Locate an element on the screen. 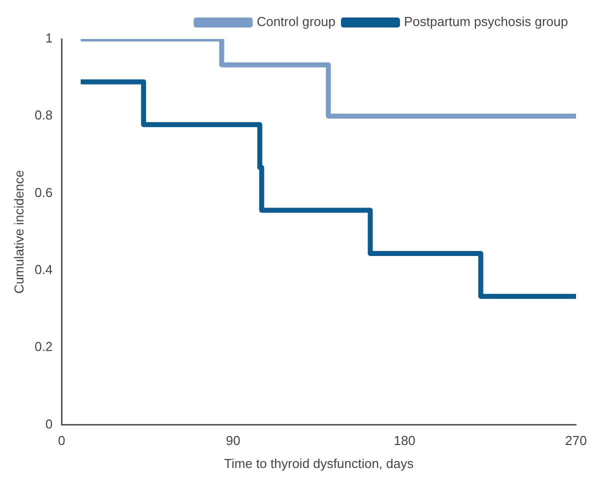 This screenshot has width=598, height=484. x-tick-label: 270 is located at coordinates (576, 440).